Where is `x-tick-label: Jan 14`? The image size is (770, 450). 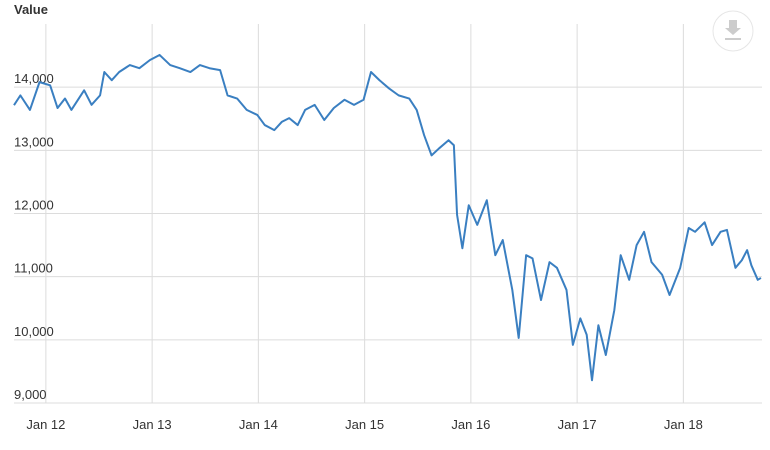 x-tick-label: Jan 14 is located at coordinates (258, 424).